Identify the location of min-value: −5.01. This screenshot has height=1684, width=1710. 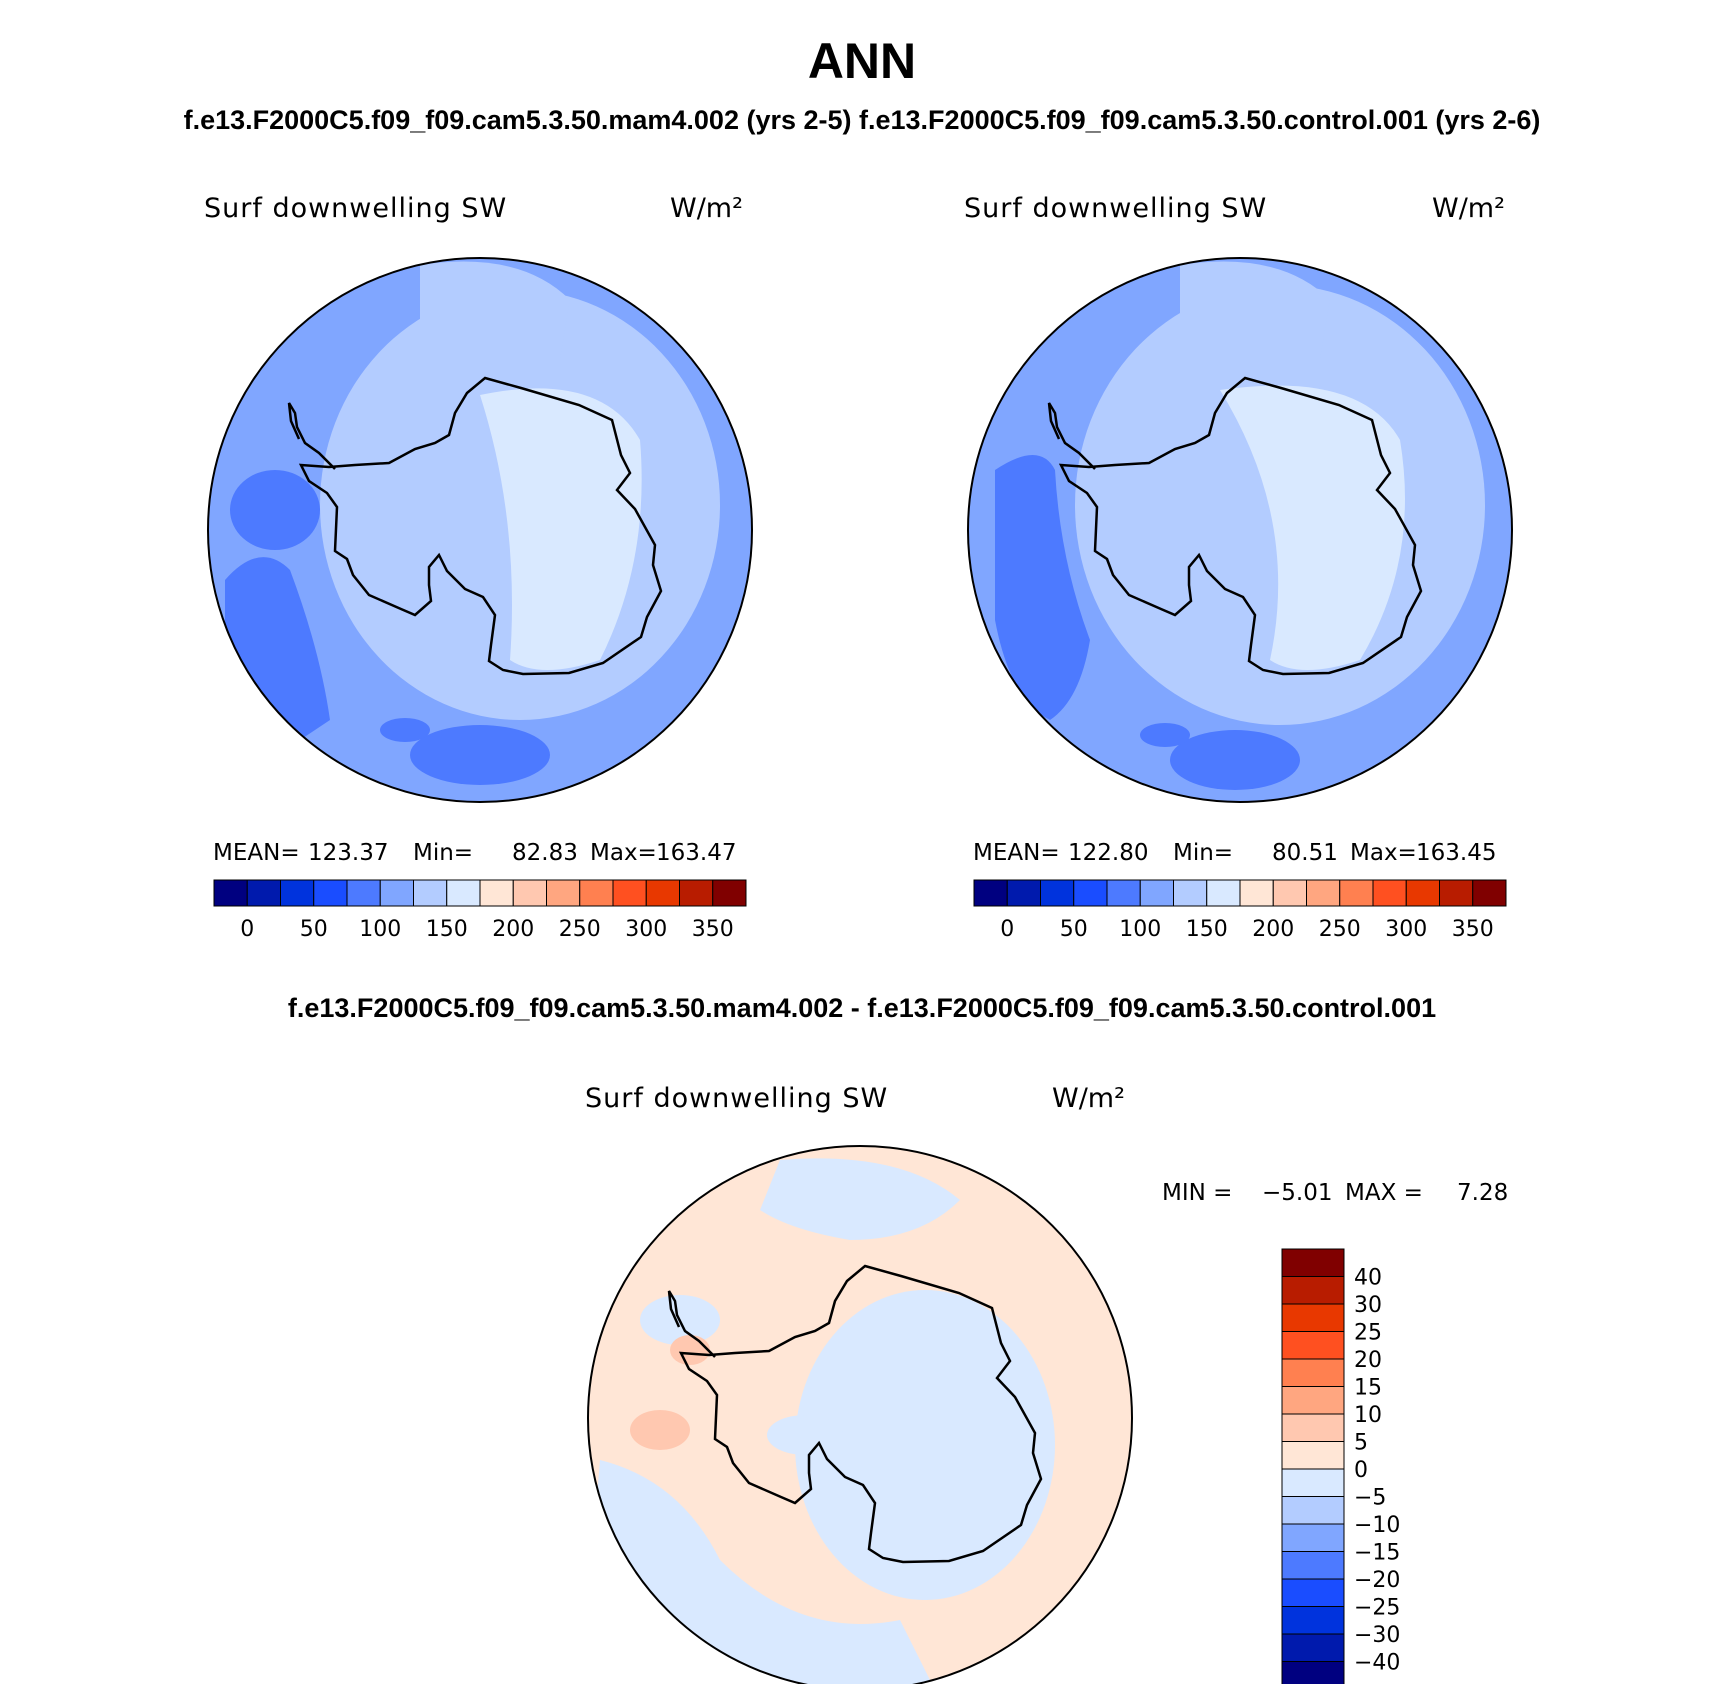
(1297, 1193).